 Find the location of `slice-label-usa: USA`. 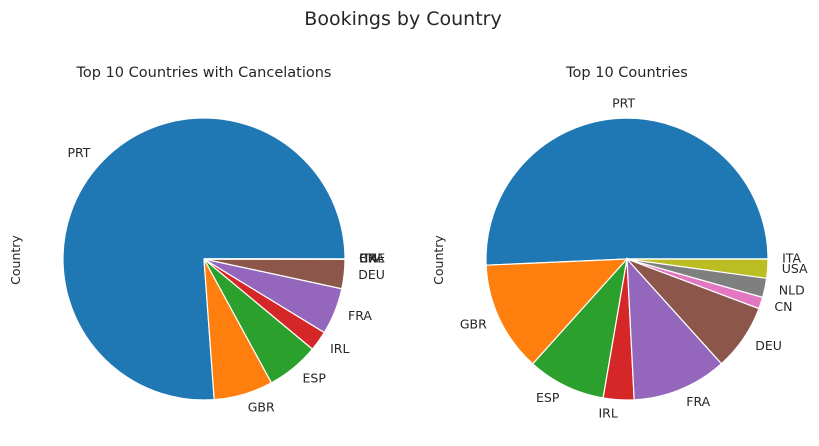

slice-label-usa: USA is located at coordinates (795, 268).